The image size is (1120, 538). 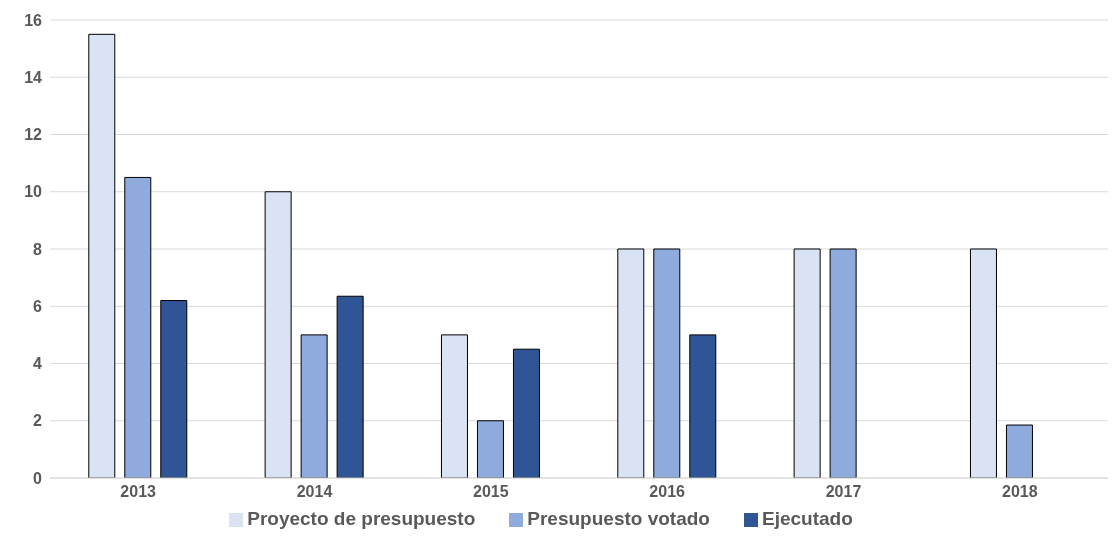 What do you see at coordinates (843, 492) in the screenshot?
I see `x-tick-label: 2017` at bounding box center [843, 492].